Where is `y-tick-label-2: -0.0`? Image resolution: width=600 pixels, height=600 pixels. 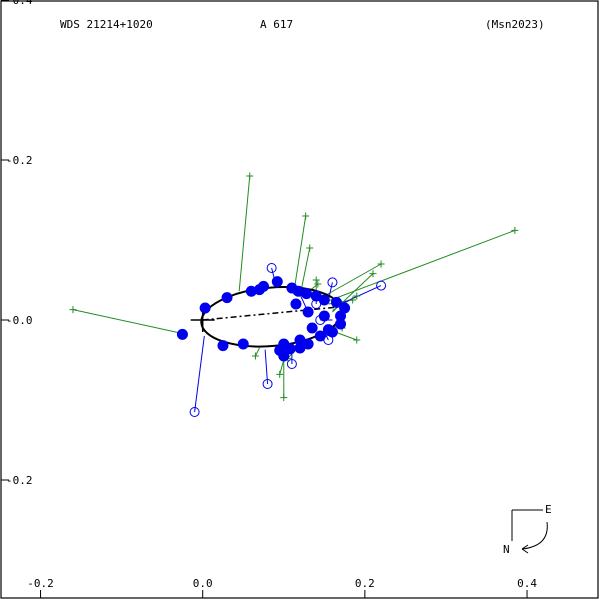 y-tick-label-2: -0.0 is located at coordinates (19, 320).